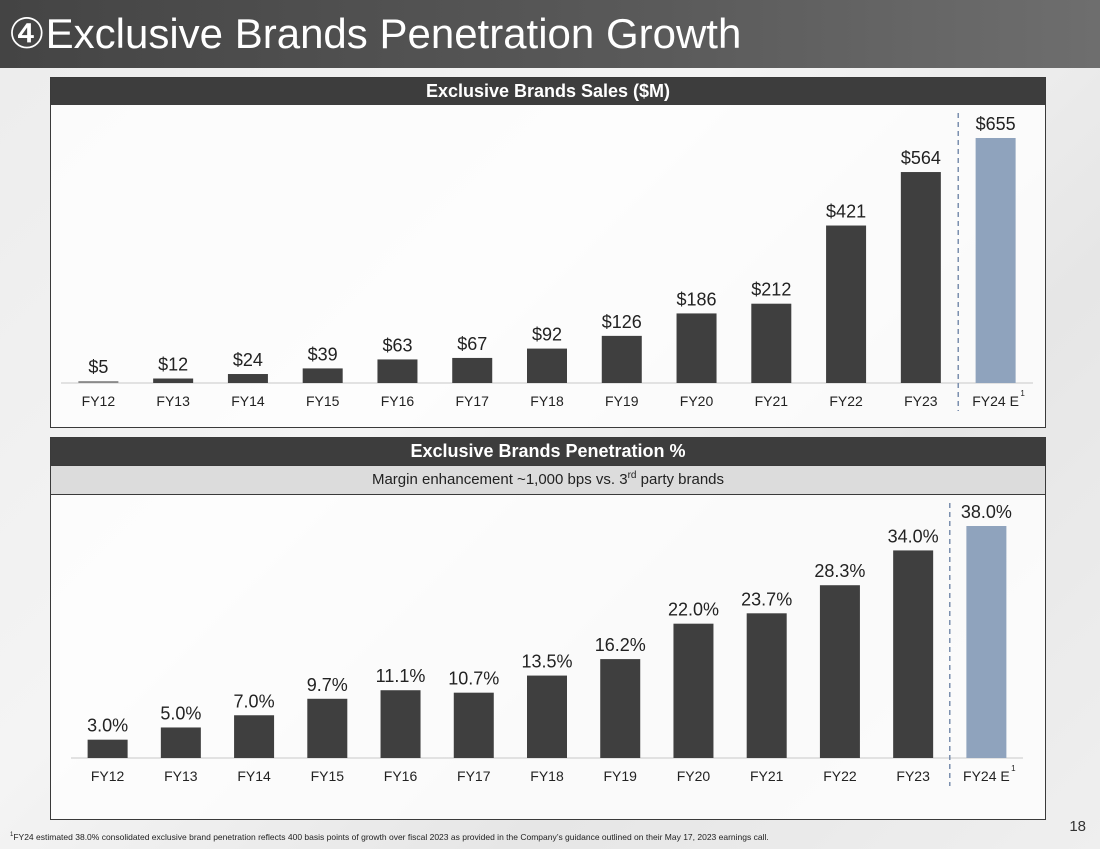 This screenshot has height=849, width=1100. Describe the element at coordinates (254, 701) in the screenshot. I see `data-label: 7.0%` at that location.